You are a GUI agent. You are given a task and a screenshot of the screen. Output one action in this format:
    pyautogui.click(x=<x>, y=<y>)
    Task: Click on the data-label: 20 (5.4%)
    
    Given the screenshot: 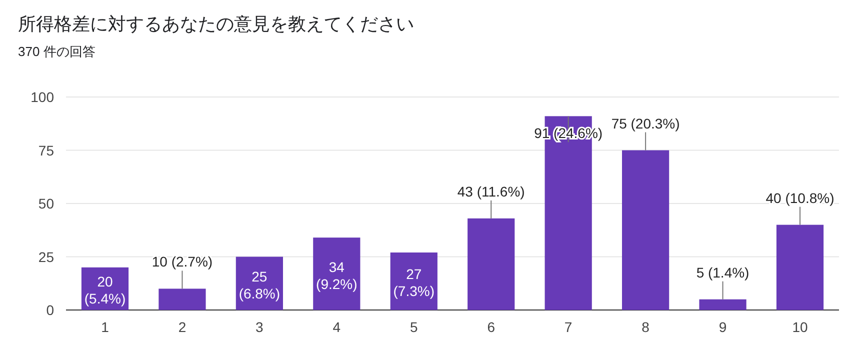 What is the action you would take?
    pyautogui.click(x=105, y=290)
    